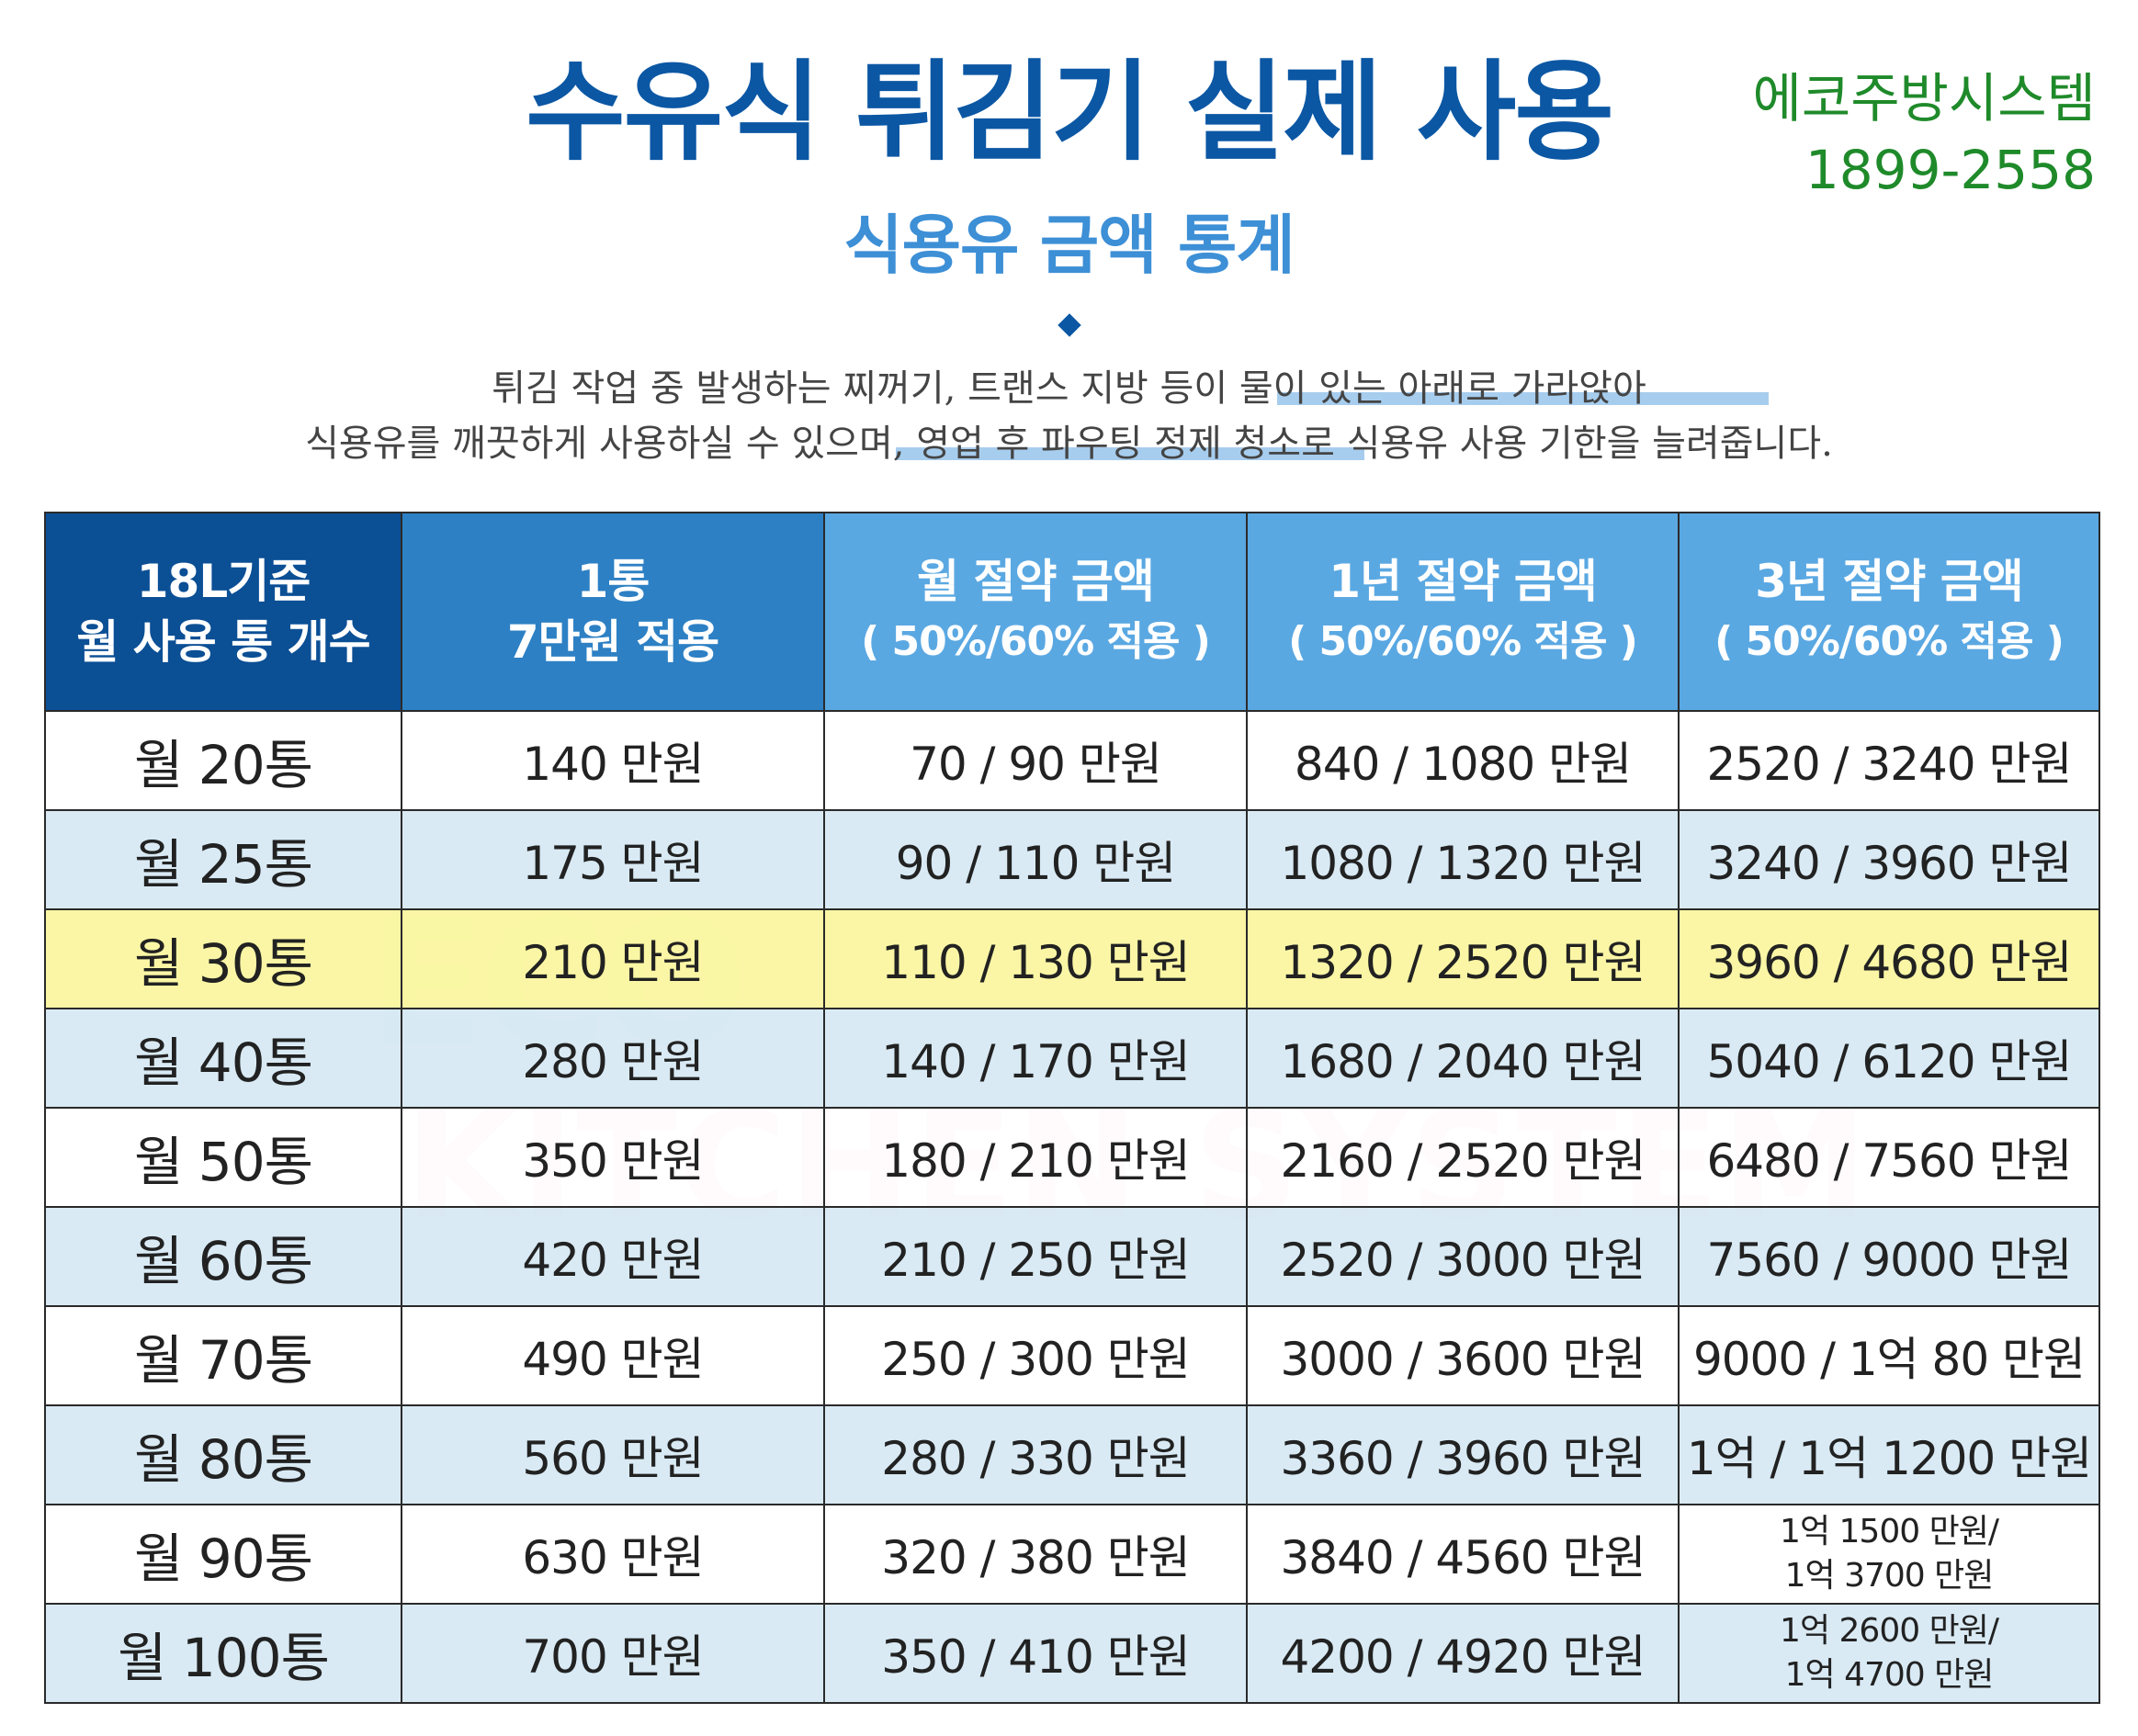 The width and height of the screenshot is (2138, 1736). I want to click on table-cell: 4200 / 4920 만원, so click(1463, 1653).